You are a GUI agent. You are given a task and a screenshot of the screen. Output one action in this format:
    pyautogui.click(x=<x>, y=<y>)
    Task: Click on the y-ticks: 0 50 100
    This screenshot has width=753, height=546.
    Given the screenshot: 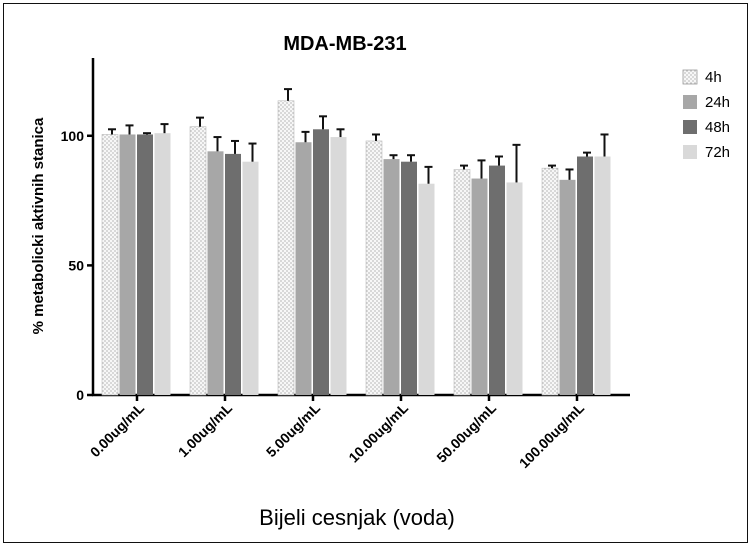 What is the action you would take?
    pyautogui.click(x=77, y=265)
    